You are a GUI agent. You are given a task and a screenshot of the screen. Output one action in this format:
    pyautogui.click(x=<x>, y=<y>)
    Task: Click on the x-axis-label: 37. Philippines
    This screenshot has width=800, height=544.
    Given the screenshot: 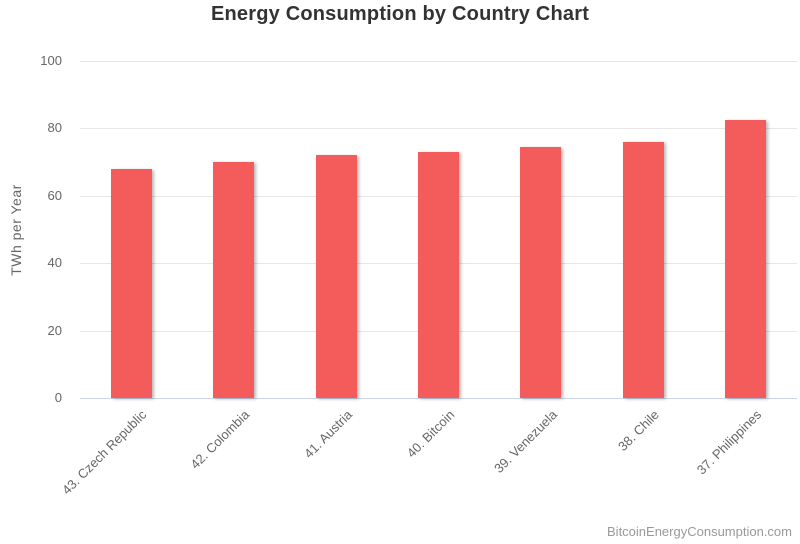 What is the action you would take?
    pyautogui.click(x=729, y=442)
    